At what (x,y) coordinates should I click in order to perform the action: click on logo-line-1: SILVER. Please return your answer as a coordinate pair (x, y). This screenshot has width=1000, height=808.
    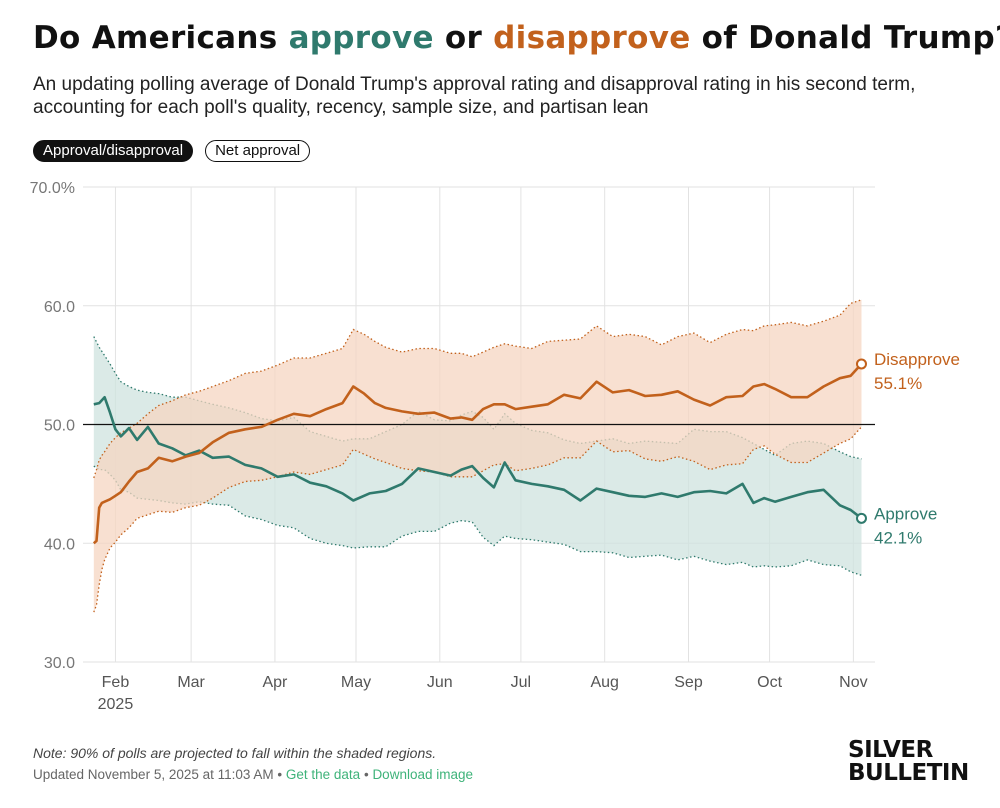
    Looking at the image, I should click on (890, 750).